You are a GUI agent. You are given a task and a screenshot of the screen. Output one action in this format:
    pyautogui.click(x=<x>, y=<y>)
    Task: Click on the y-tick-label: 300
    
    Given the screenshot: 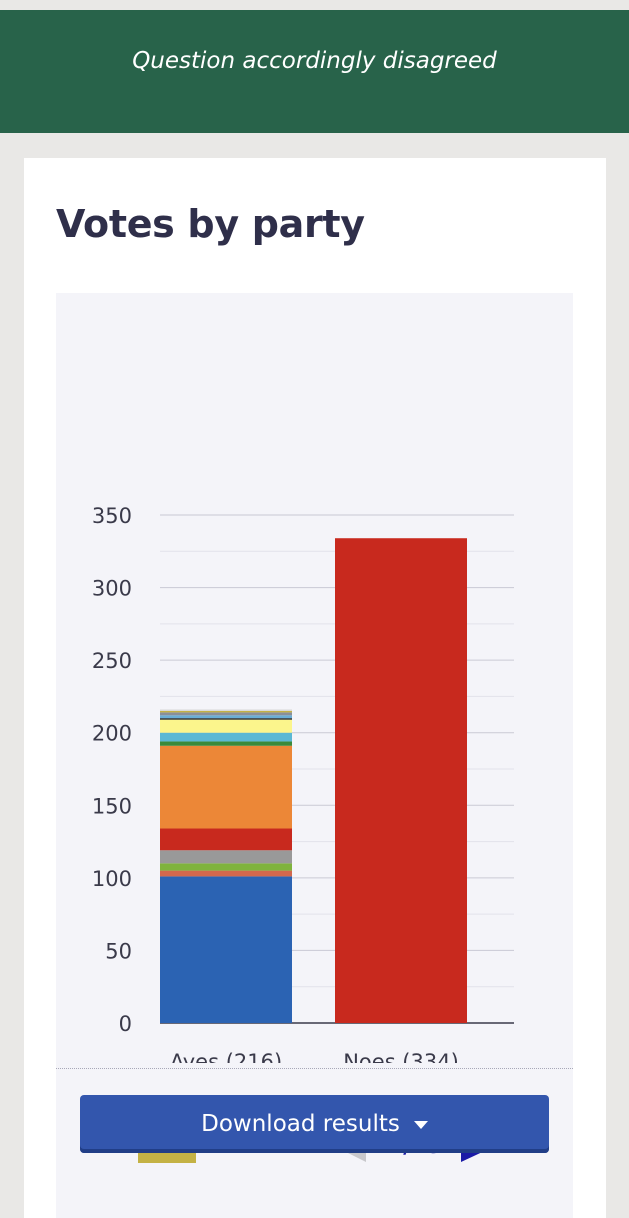 What is the action you would take?
    pyautogui.click(x=112, y=589)
    